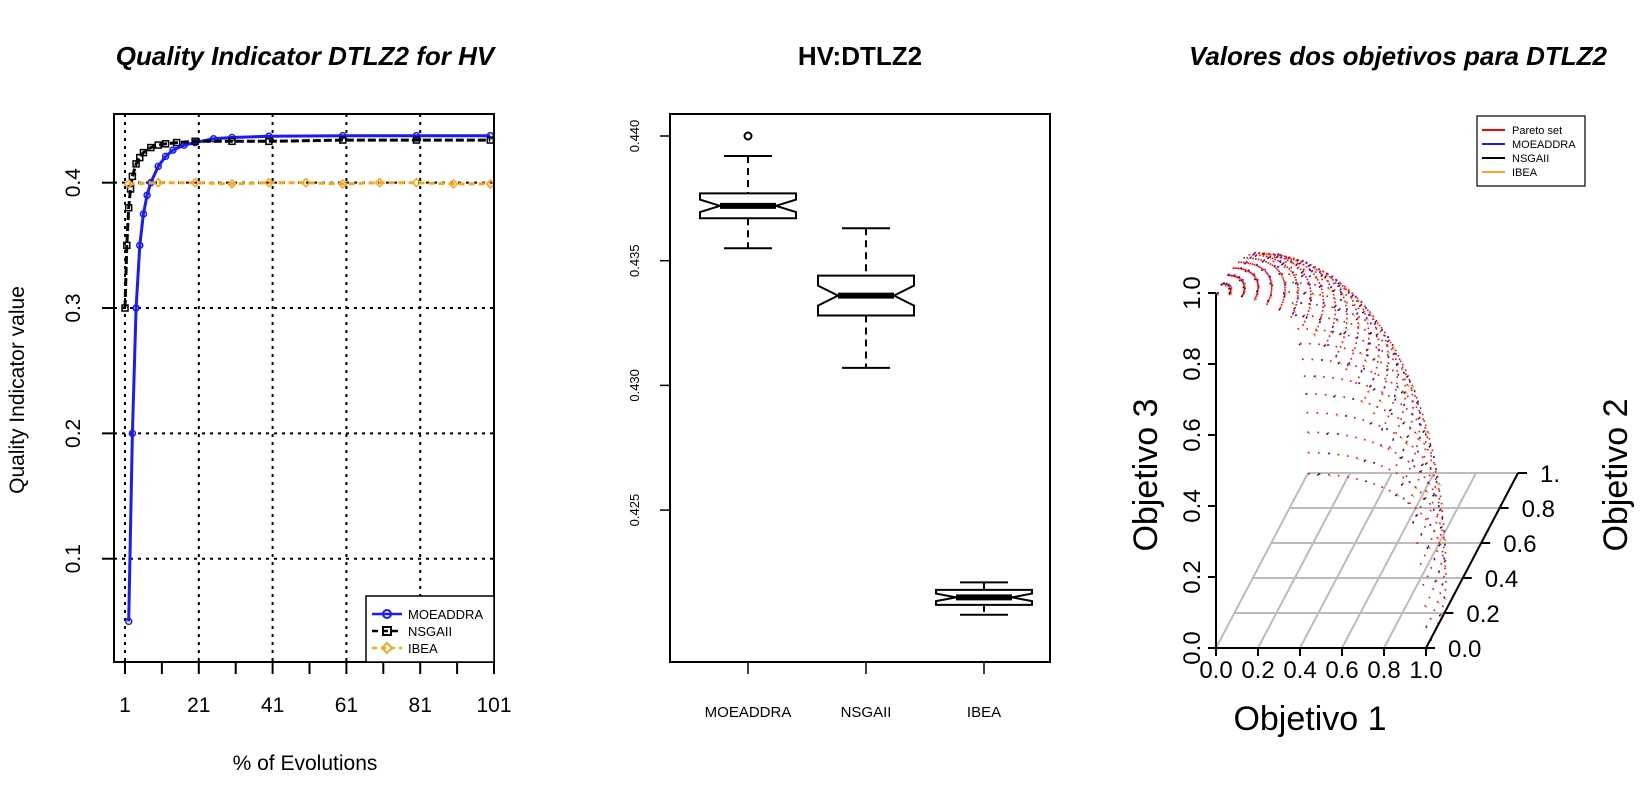 This screenshot has height=800, width=1650. Describe the element at coordinates (1215, 670) in the screenshot. I see `x-tick-label: 0.0` at that location.